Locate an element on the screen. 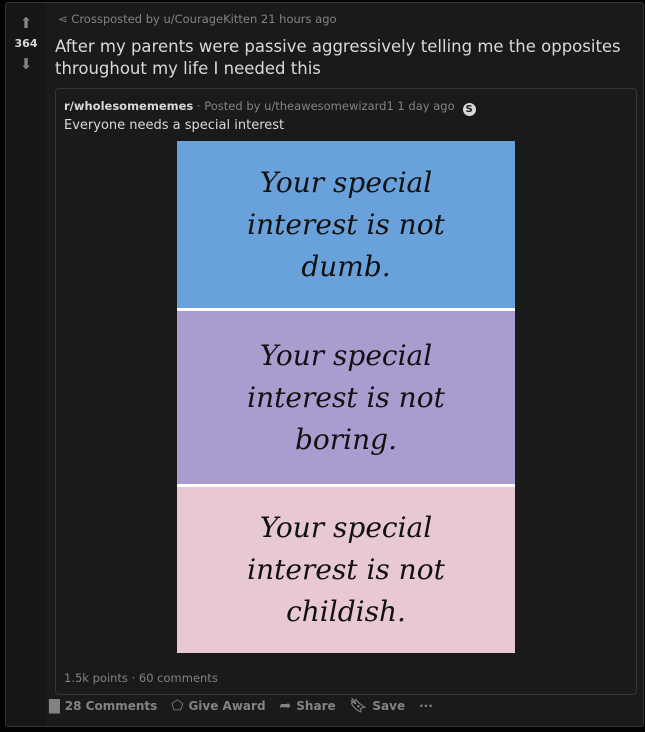  comments-button: ▇ 28 Comments is located at coordinates (103, 706).